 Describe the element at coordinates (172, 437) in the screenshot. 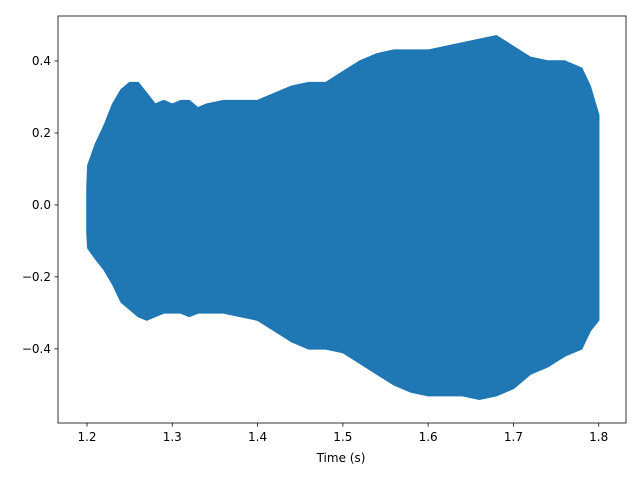

I see `x-tick-label: 1.3` at that location.